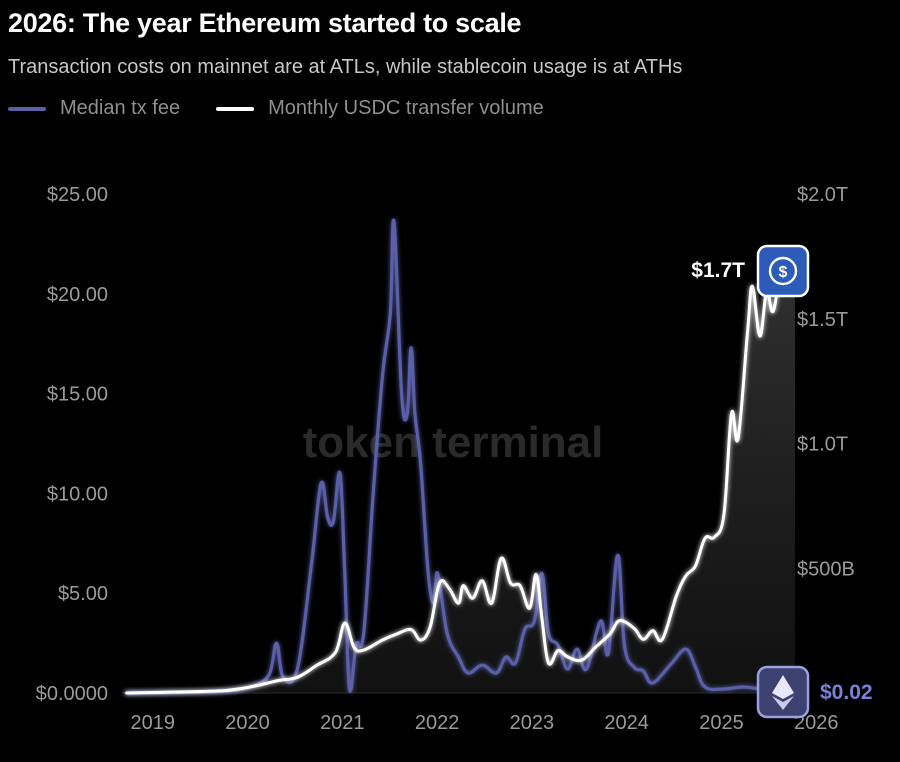  Describe the element at coordinates (822, 445) in the screenshot. I see `y-right-tick-label: $1.0T` at that location.